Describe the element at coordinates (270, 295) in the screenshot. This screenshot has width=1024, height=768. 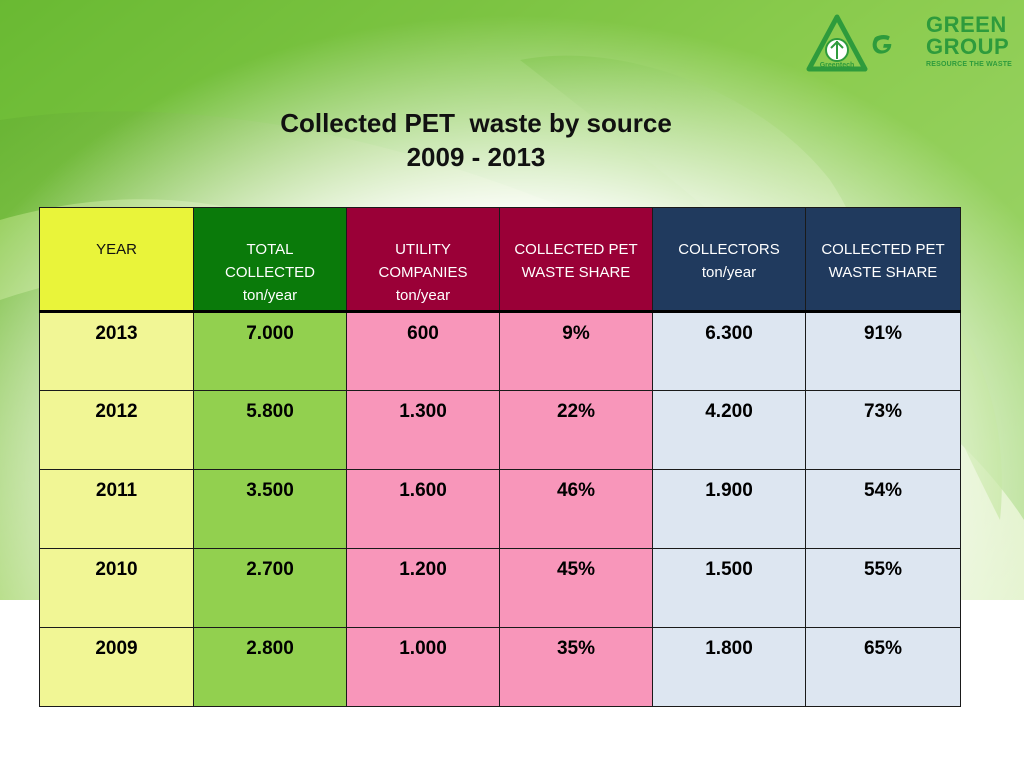
I see `header-total-line-3: ton/year` at that location.